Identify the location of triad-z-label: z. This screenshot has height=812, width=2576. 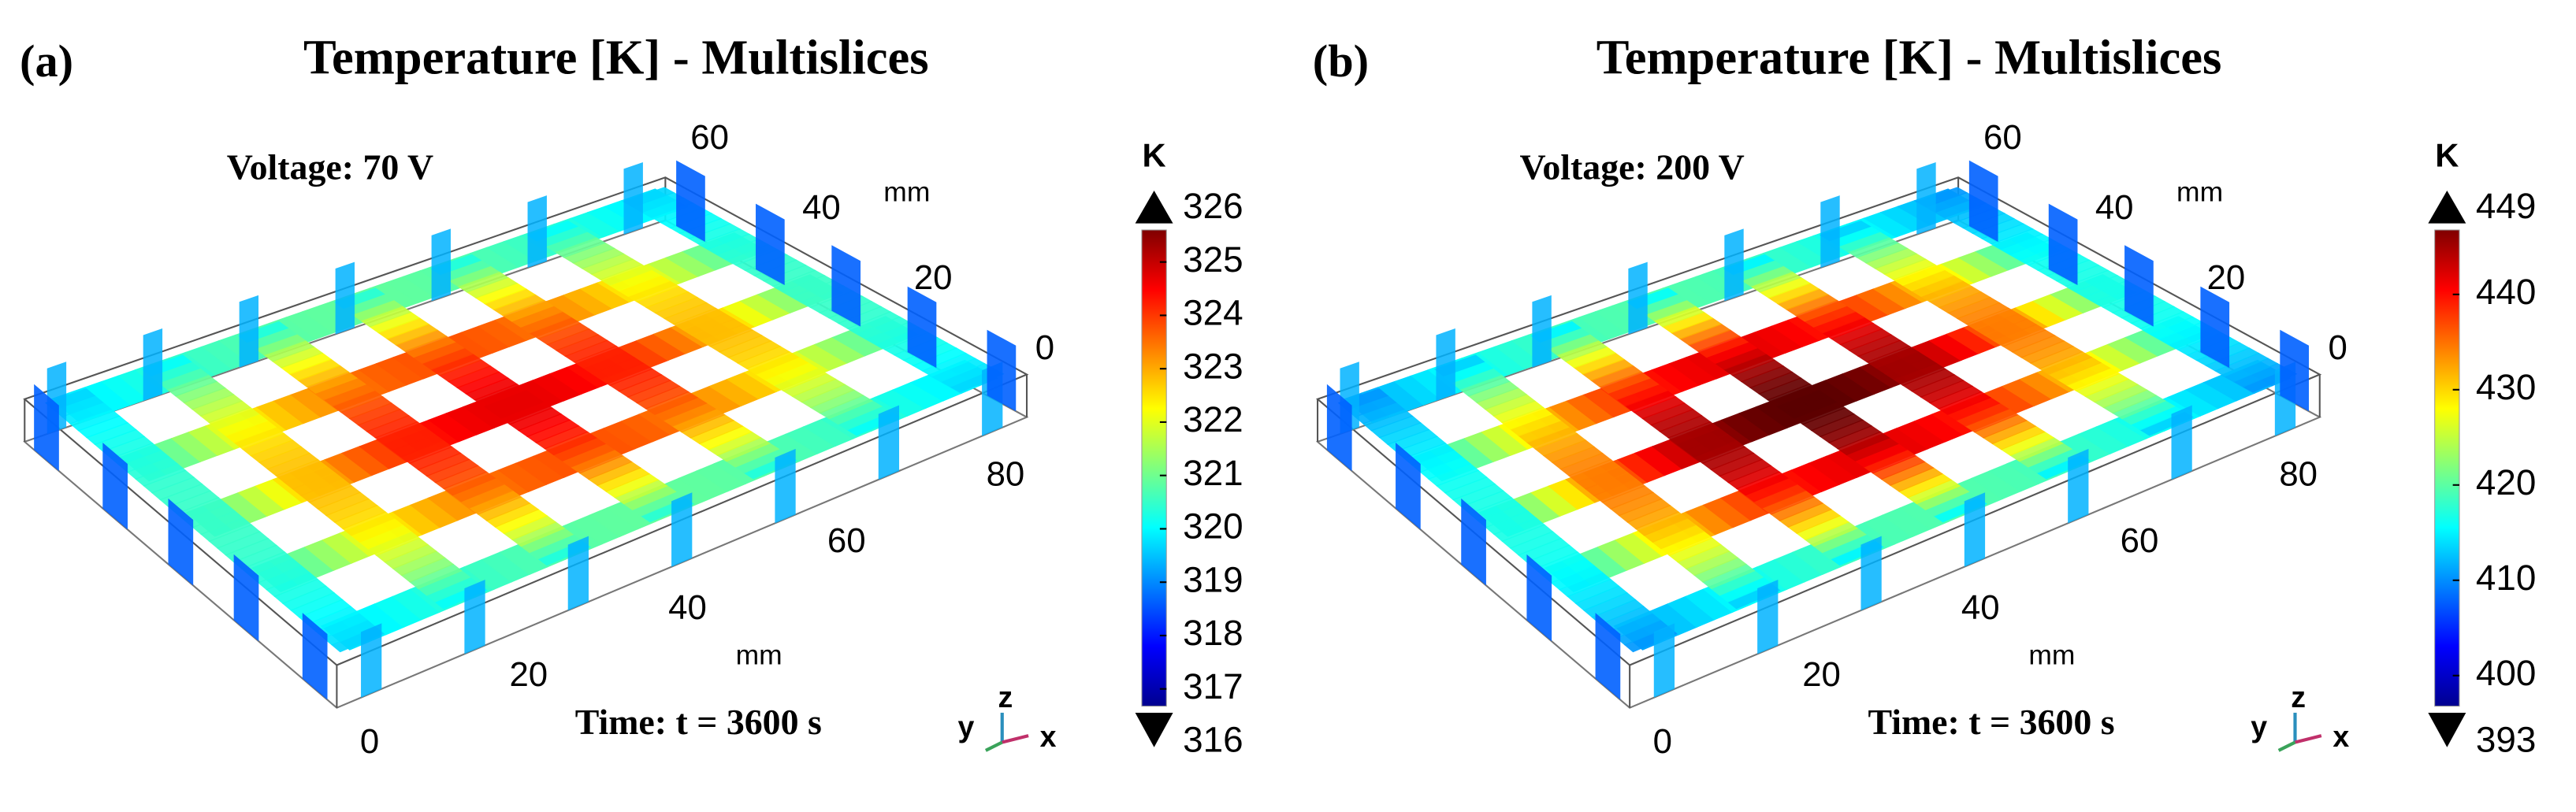
(2298, 697).